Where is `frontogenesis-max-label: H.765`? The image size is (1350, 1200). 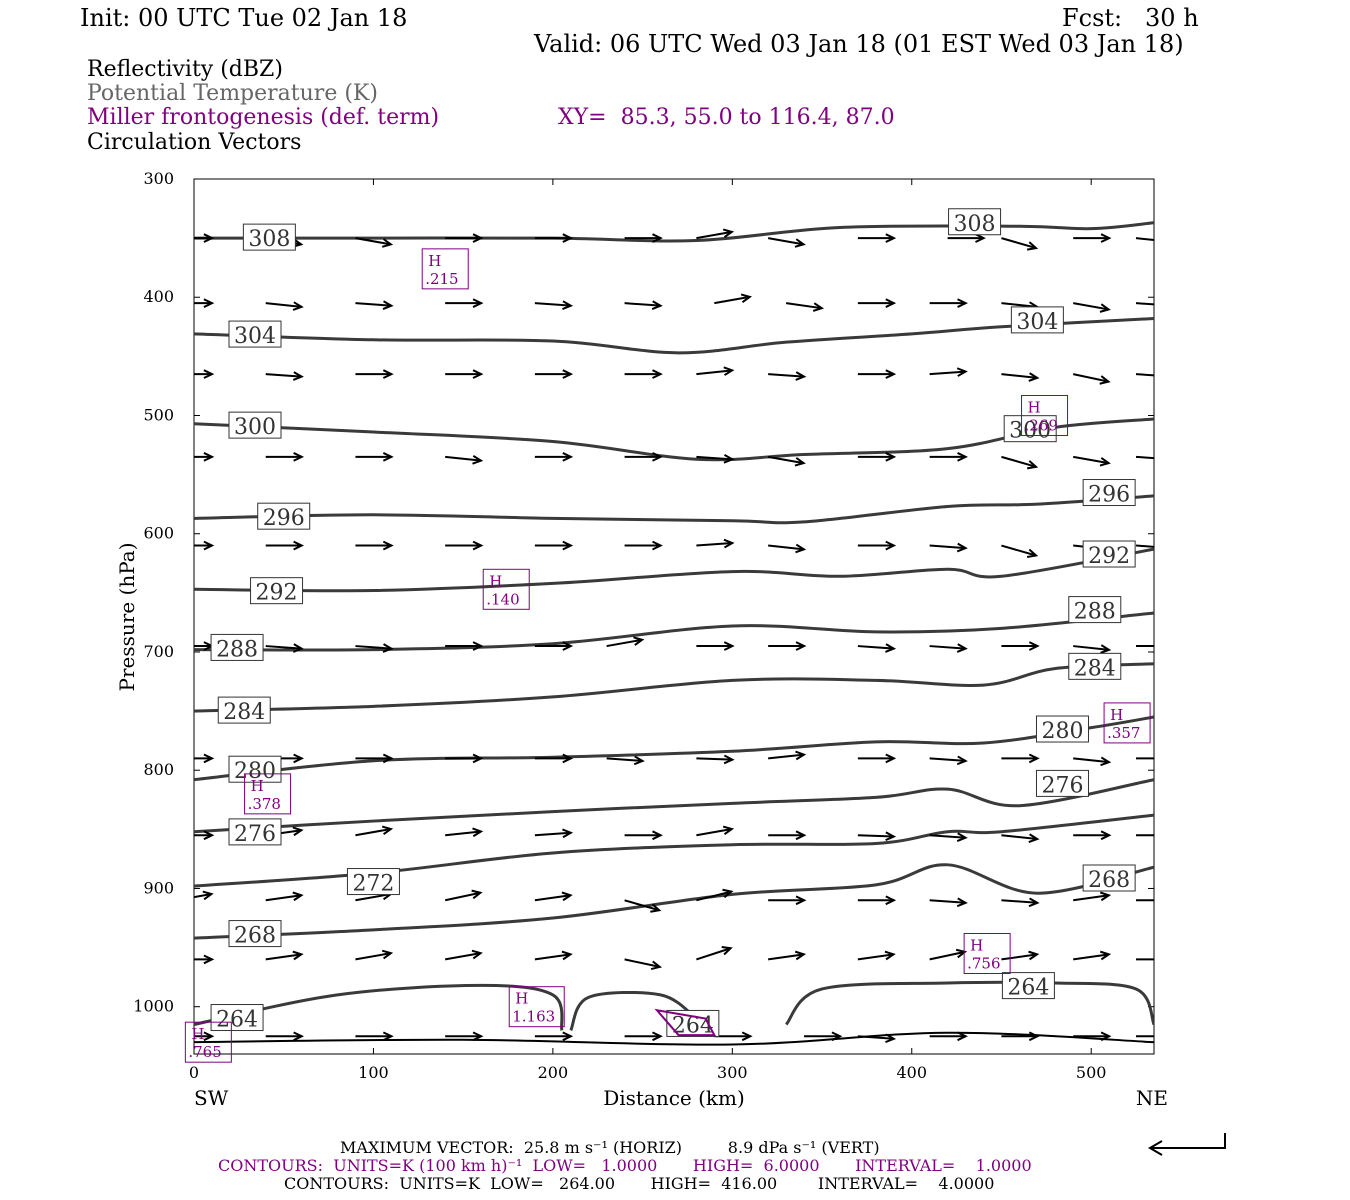 frontogenesis-max-label: H.765 is located at coordinates (208, 1042).